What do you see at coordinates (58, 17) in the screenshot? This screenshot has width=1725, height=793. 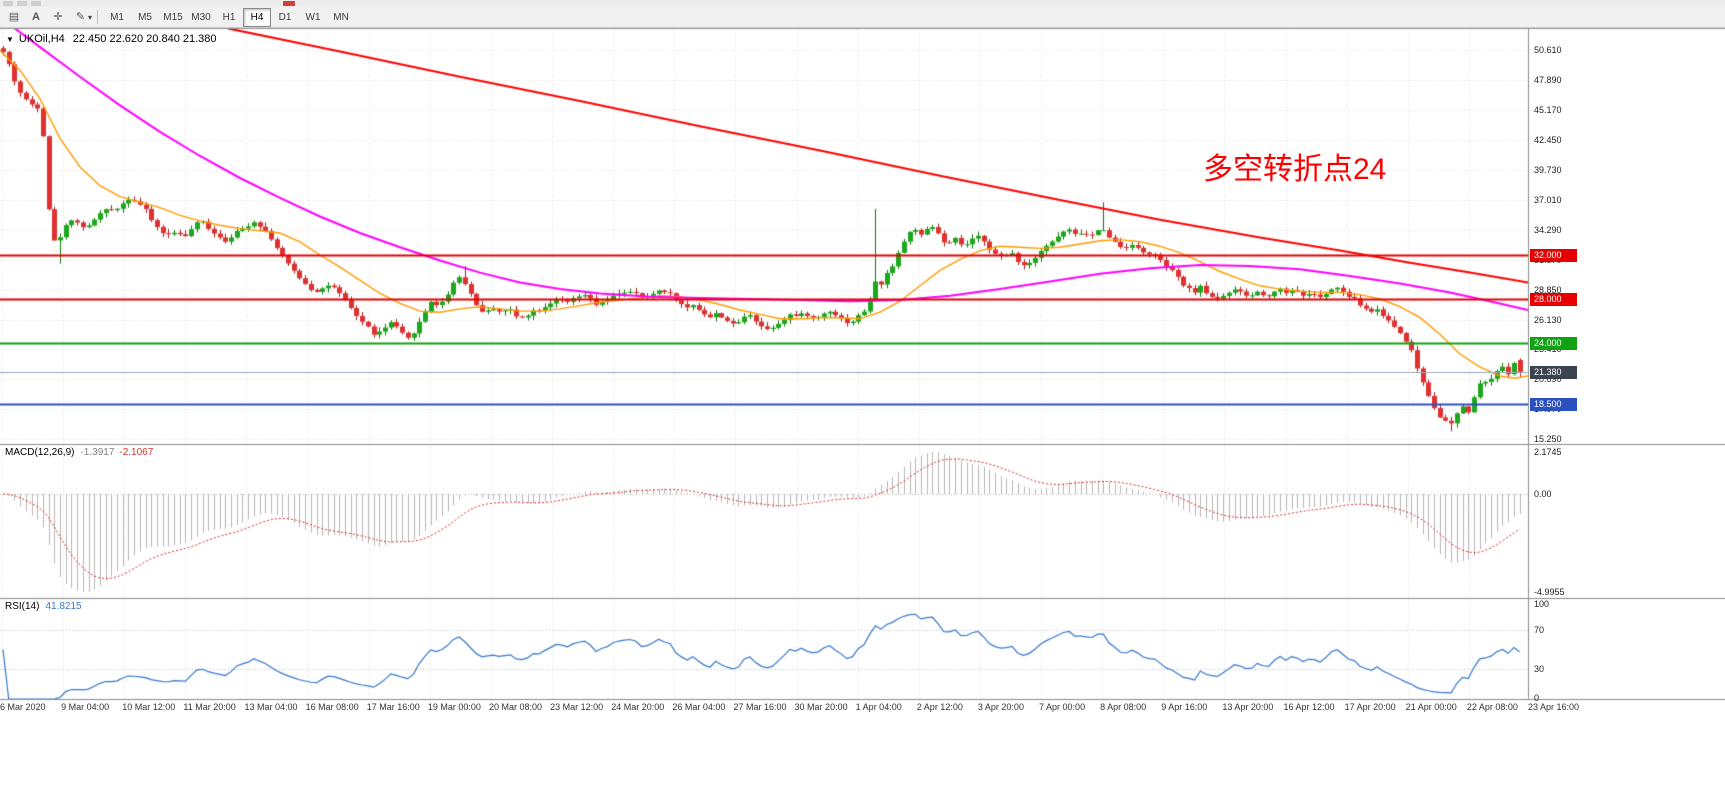 I see `crosshair-icon: ✛` at bounding box center [58, 17].